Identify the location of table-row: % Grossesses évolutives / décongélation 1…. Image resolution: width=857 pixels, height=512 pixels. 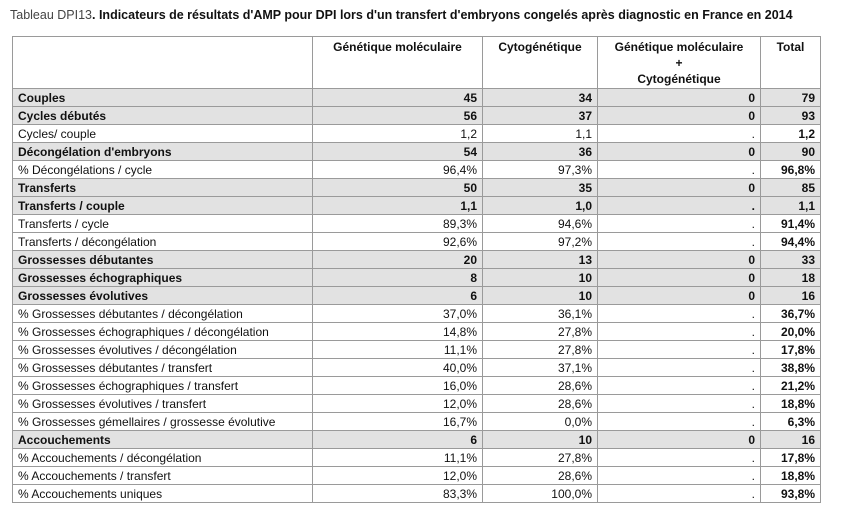
(416, 349).